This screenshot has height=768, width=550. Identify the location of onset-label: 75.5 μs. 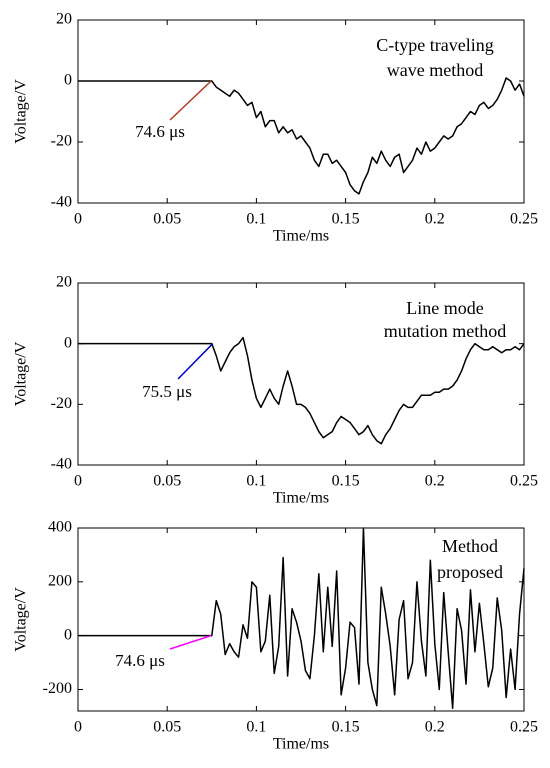
(167, 391).